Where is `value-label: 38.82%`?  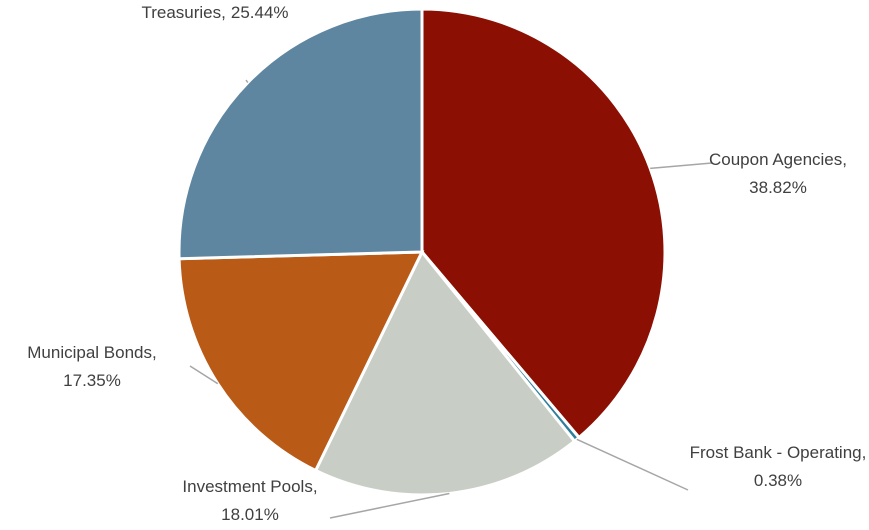 value-label: 38.82% is located at coordinates (778, 187).